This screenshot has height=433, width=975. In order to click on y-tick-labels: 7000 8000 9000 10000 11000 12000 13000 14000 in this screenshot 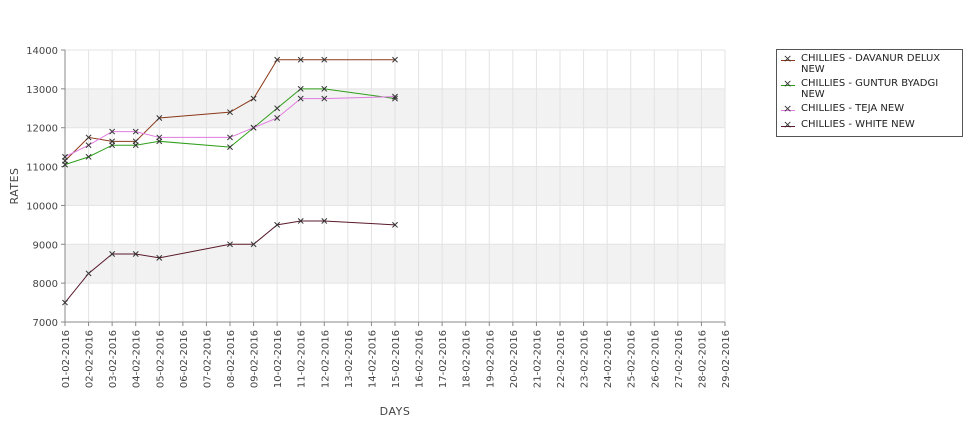, I will do `click(45, 187)`.